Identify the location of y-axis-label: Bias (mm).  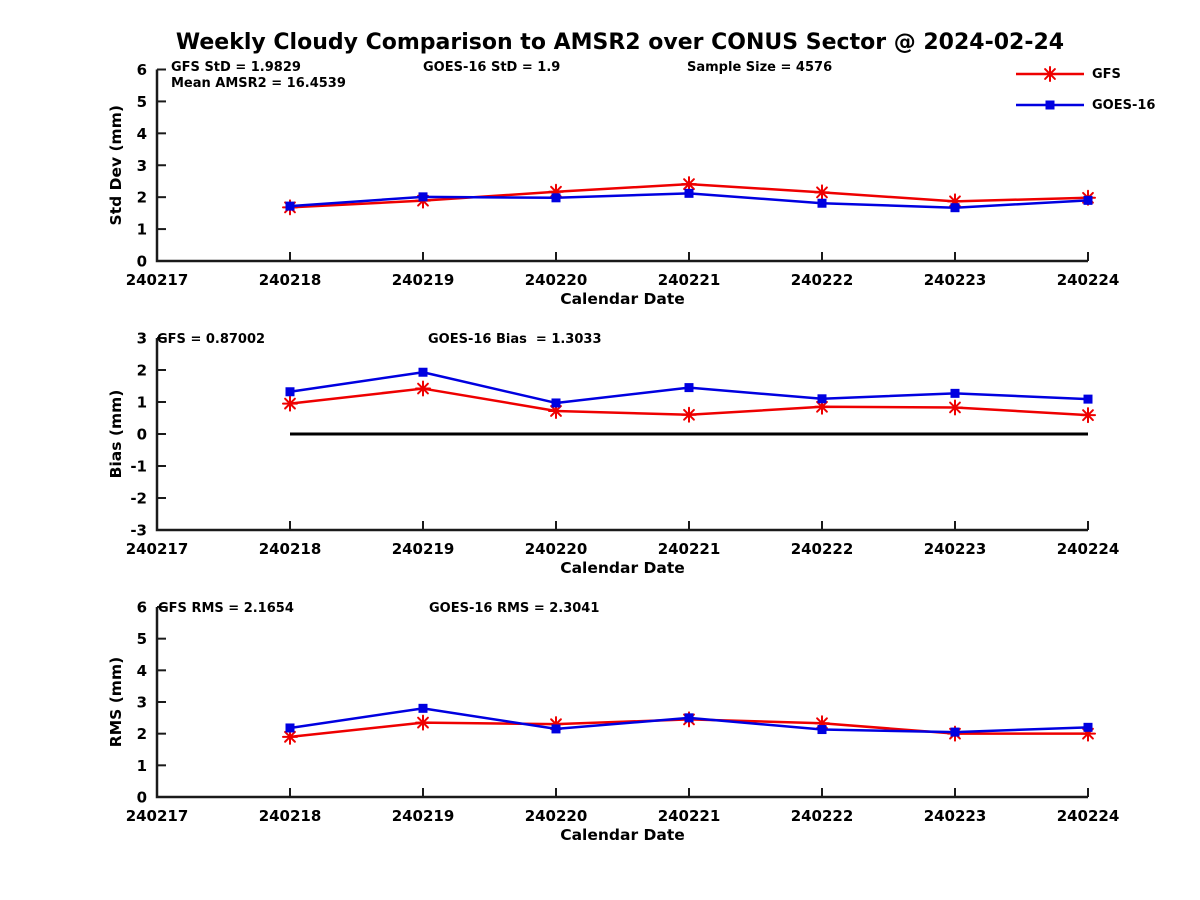
(116, 434).